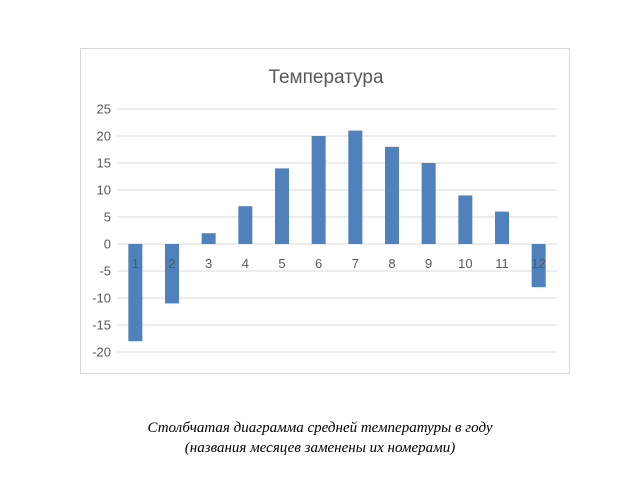  Describe the element at coordinates (320, 448) in the screenshot. I see `caption-line-2: (названия месяцев заменены их номерами)` at that location.